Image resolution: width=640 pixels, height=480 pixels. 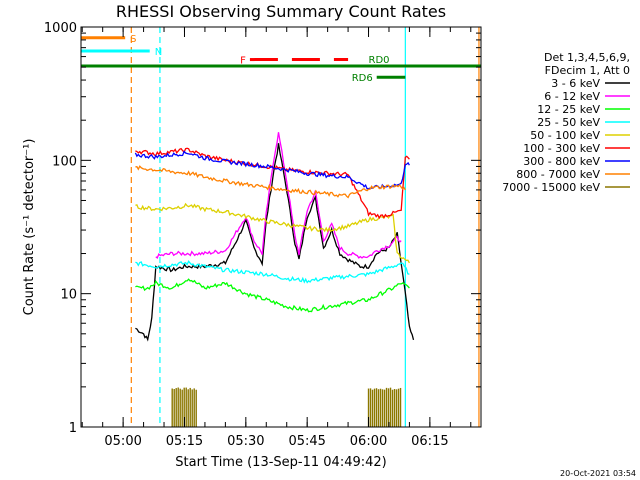 I want to click on legend-header: FDecim 1, Att 0, so click(x=587, y=70).